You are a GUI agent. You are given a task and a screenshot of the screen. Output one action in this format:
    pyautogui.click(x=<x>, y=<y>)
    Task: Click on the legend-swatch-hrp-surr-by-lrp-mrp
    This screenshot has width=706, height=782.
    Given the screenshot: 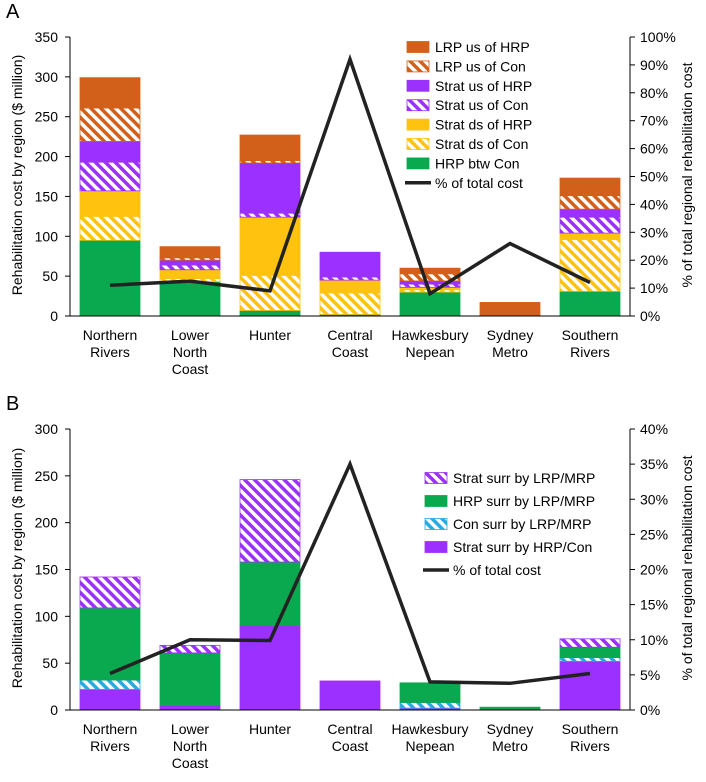 What is the action you would take?
    pyautogui.click(x=436, y=501)
    